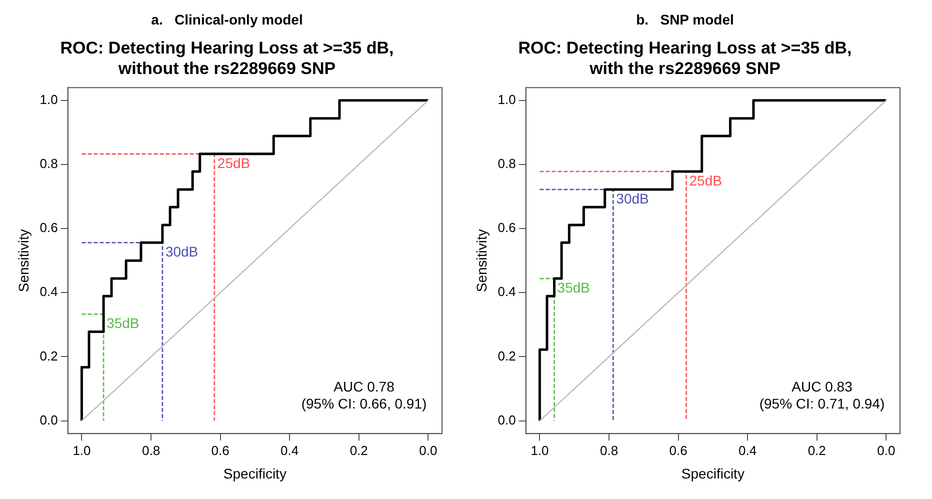 The image size is (932, 499). I want to click on chart-subtitle: ROC: Detecting Hearing Loss at >=35 dB, without the rs2289669 SNP, so click(227, 58).